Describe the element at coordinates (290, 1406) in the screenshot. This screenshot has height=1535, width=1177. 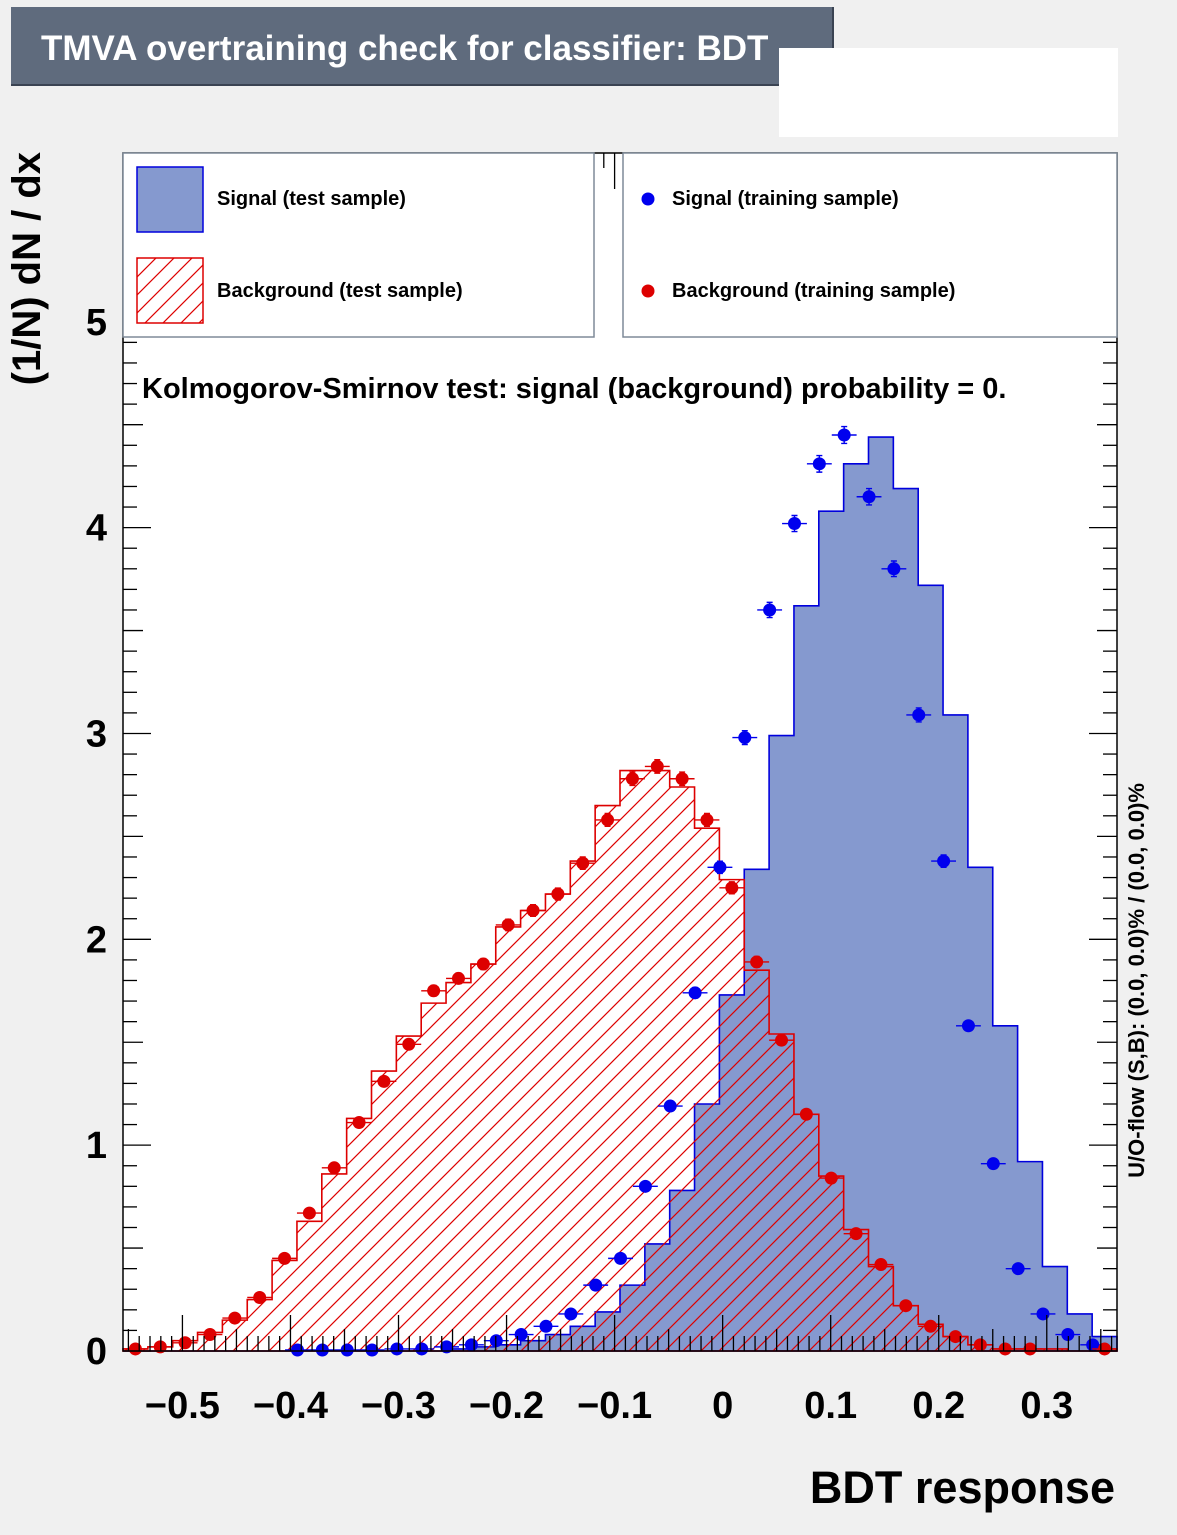
I see `x-tick-label: −0.4` at that location.